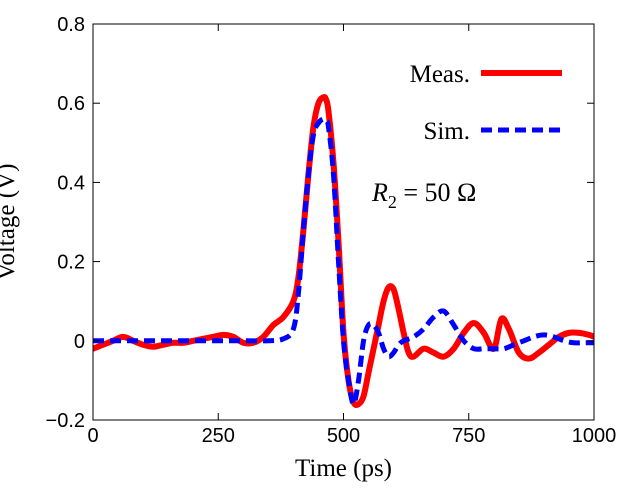 Image resolution: width=624 pixels, height=489 pixels. Describe the element at coordinates (468, 436) in the screenshot. I see `x-tick-label: 750` at that location.